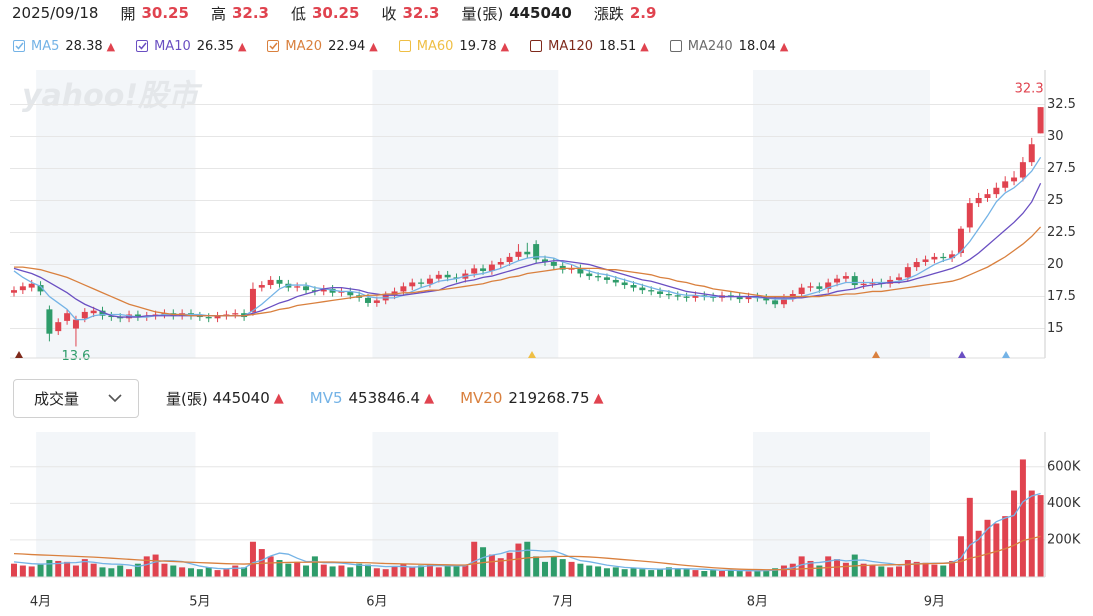  Describe the element at coordinates (1061, 168) in the screenshot. I see `y-tick-label: 27.5` at that location.